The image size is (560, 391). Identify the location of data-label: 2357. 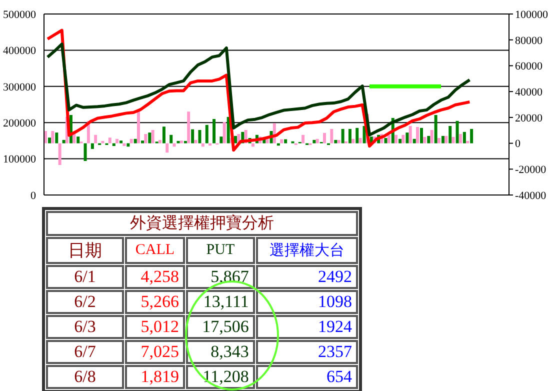
(307, 352).